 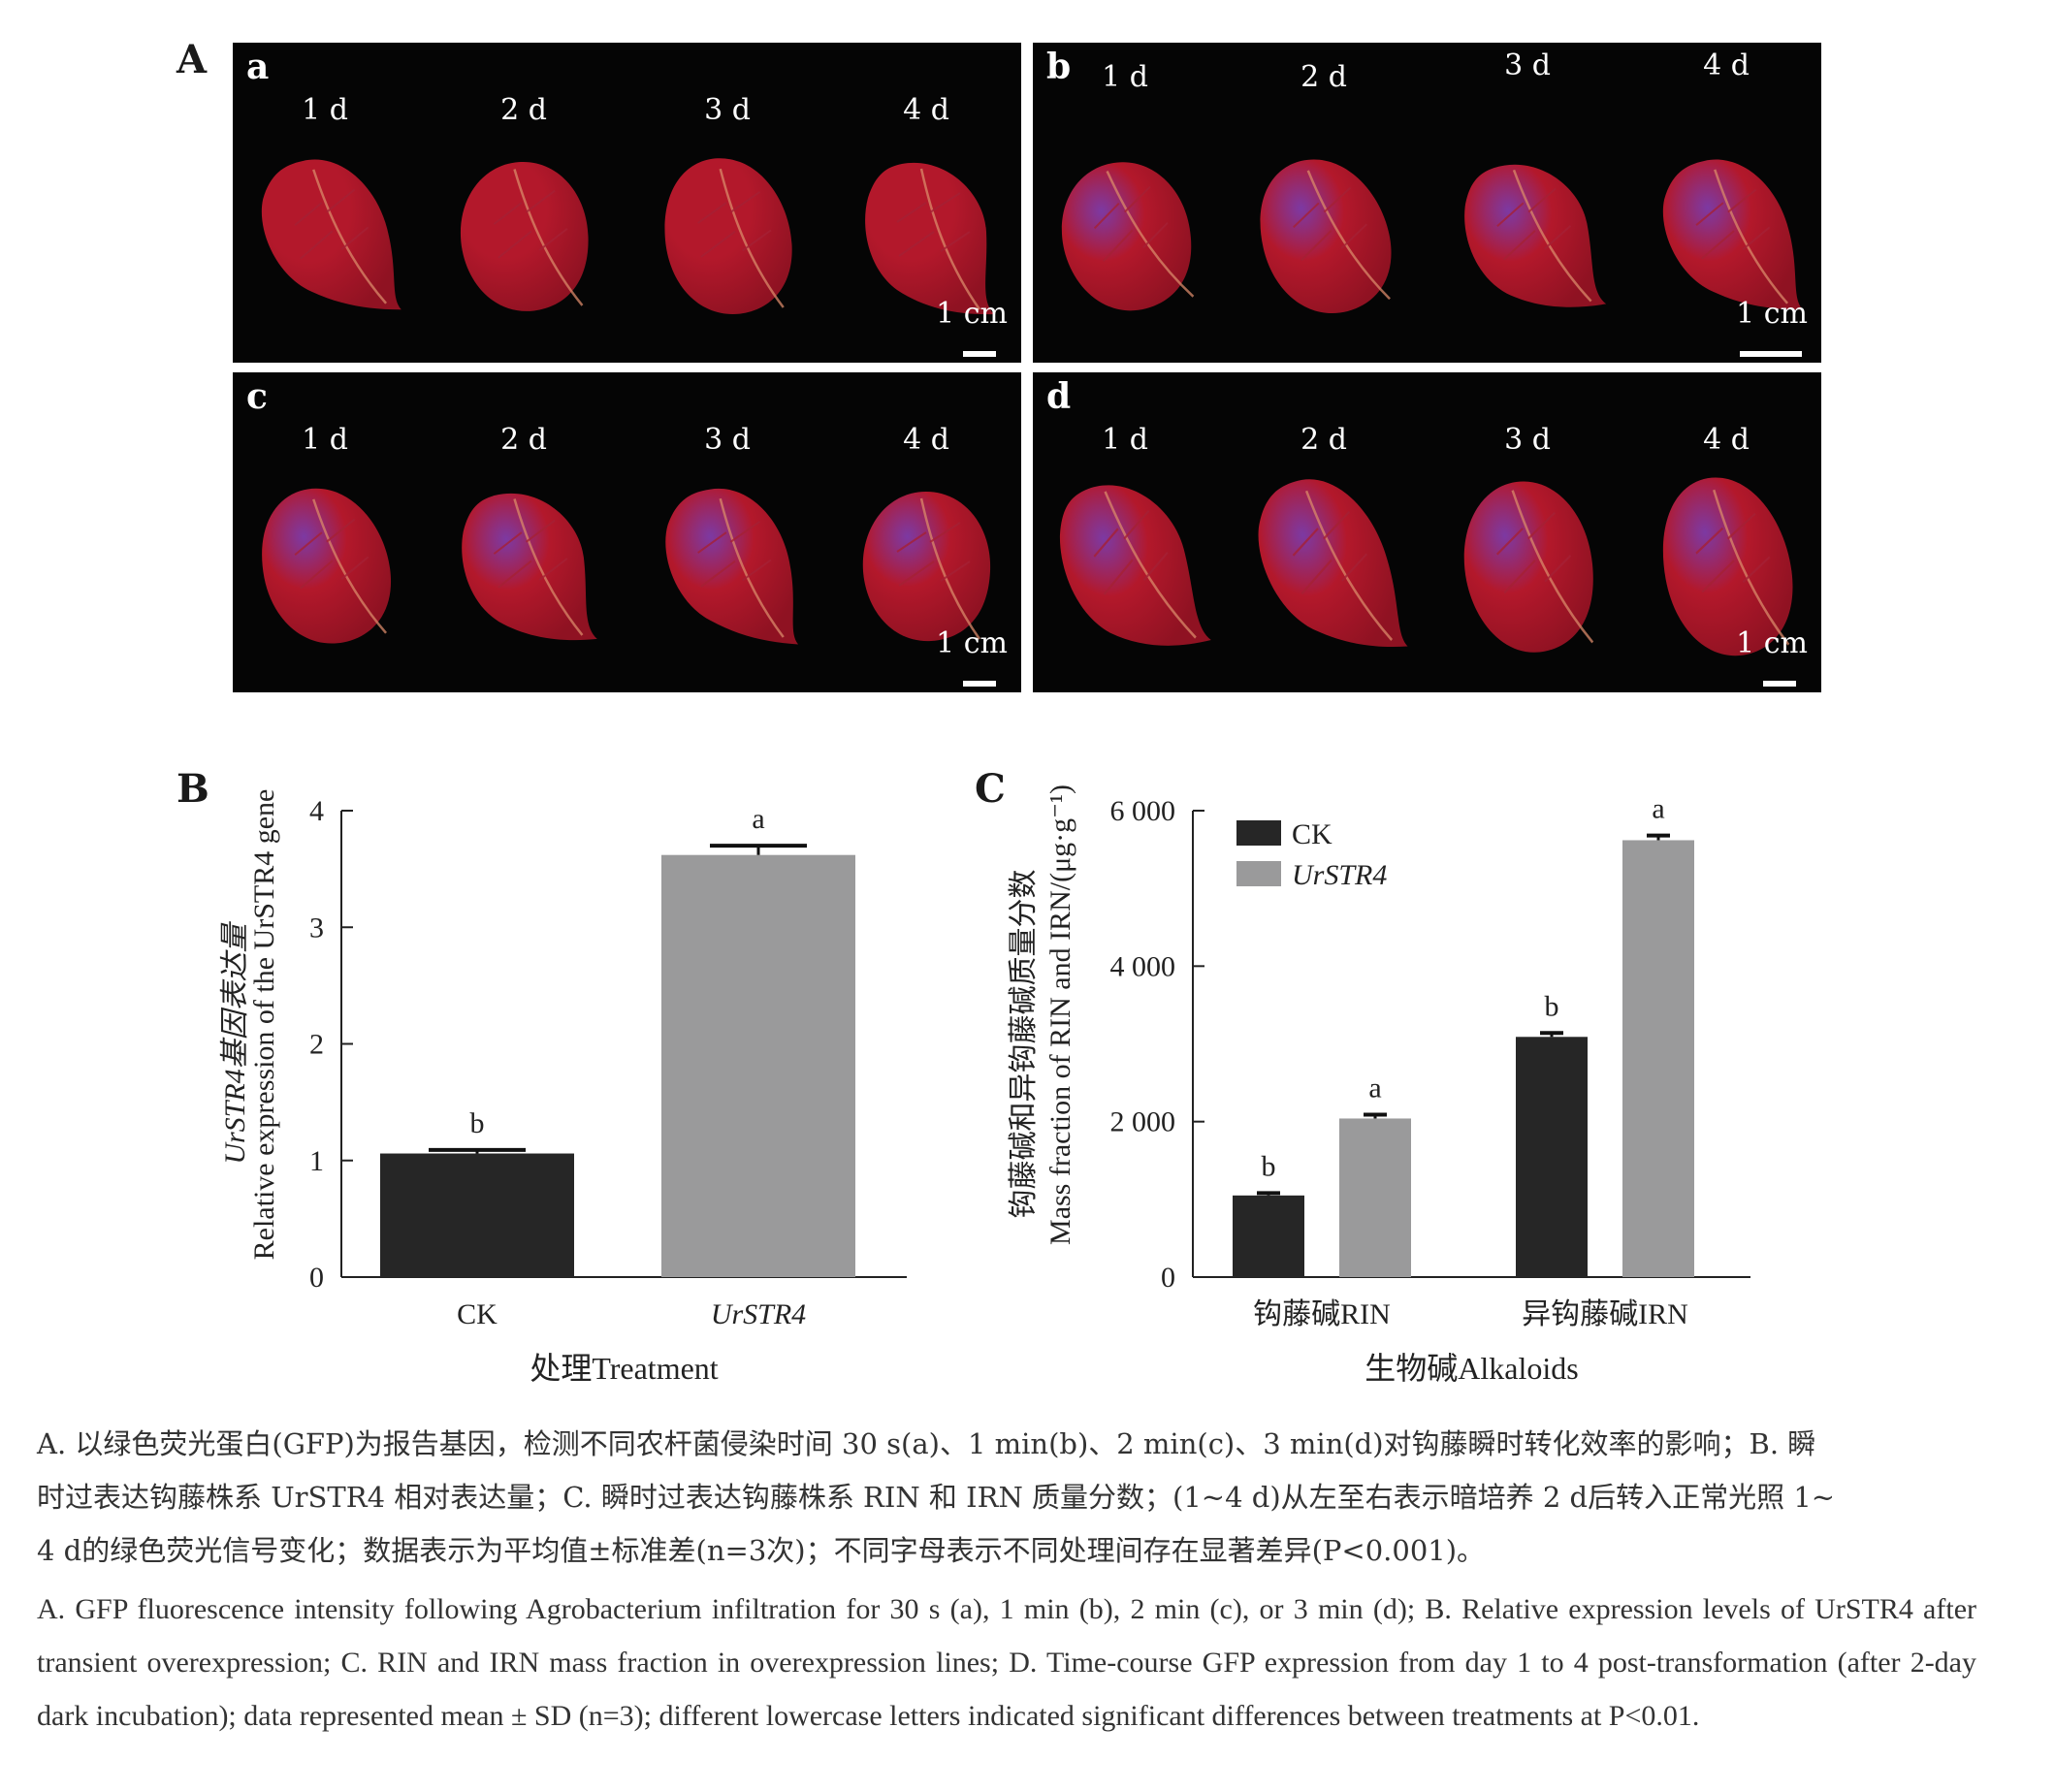 What do you see at coordinates (1605, 1314) in the screenshot?
I see `x-tick-label: 异钩藤碱IRN` at bounding box center [1605, 1314].